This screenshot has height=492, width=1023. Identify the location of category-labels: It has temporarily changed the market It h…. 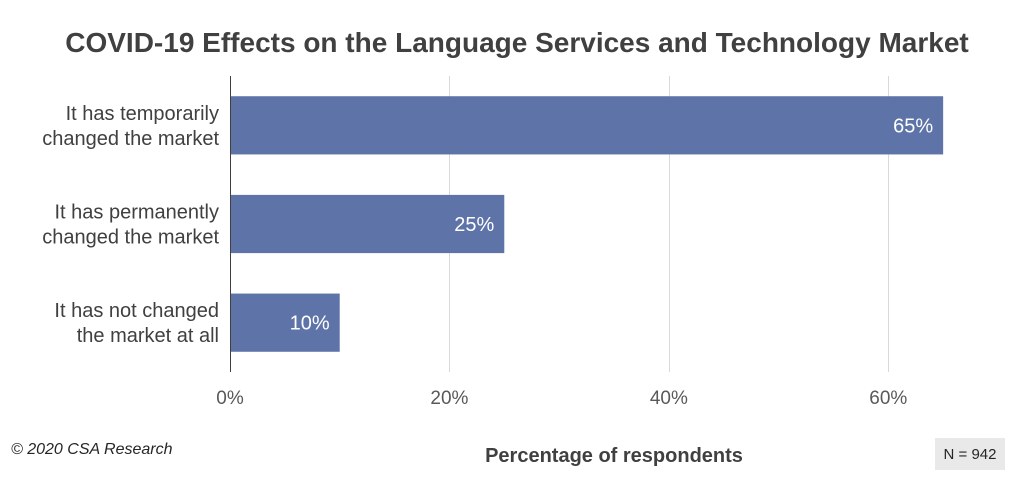
(130, 225).